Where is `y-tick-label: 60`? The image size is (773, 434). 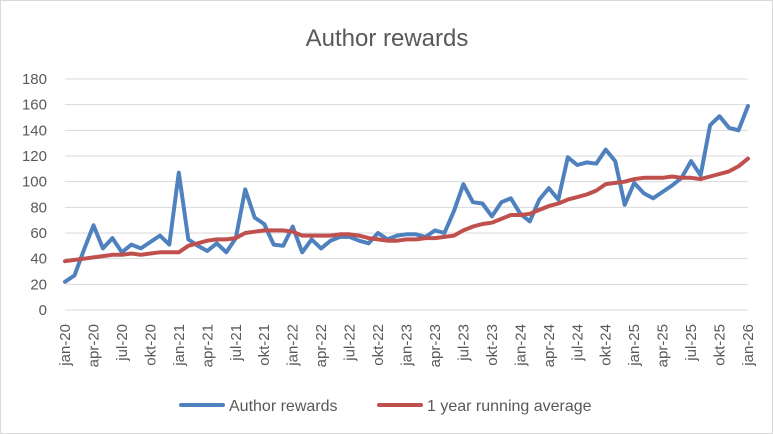
y-tick-label: 60 is located at coordinates (38, 233).